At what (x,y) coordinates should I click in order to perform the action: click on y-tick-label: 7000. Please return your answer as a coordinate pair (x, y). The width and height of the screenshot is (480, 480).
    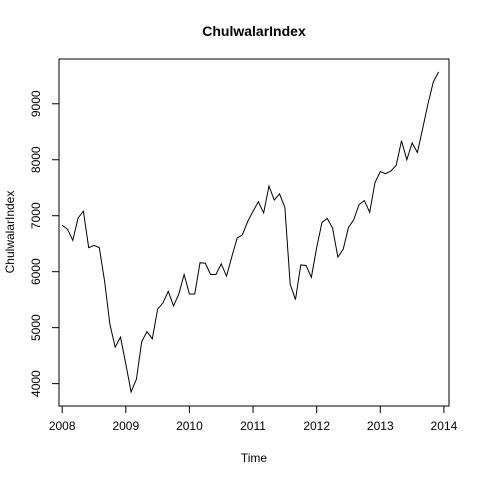
    Looking at the image, I should click on (36, 215).